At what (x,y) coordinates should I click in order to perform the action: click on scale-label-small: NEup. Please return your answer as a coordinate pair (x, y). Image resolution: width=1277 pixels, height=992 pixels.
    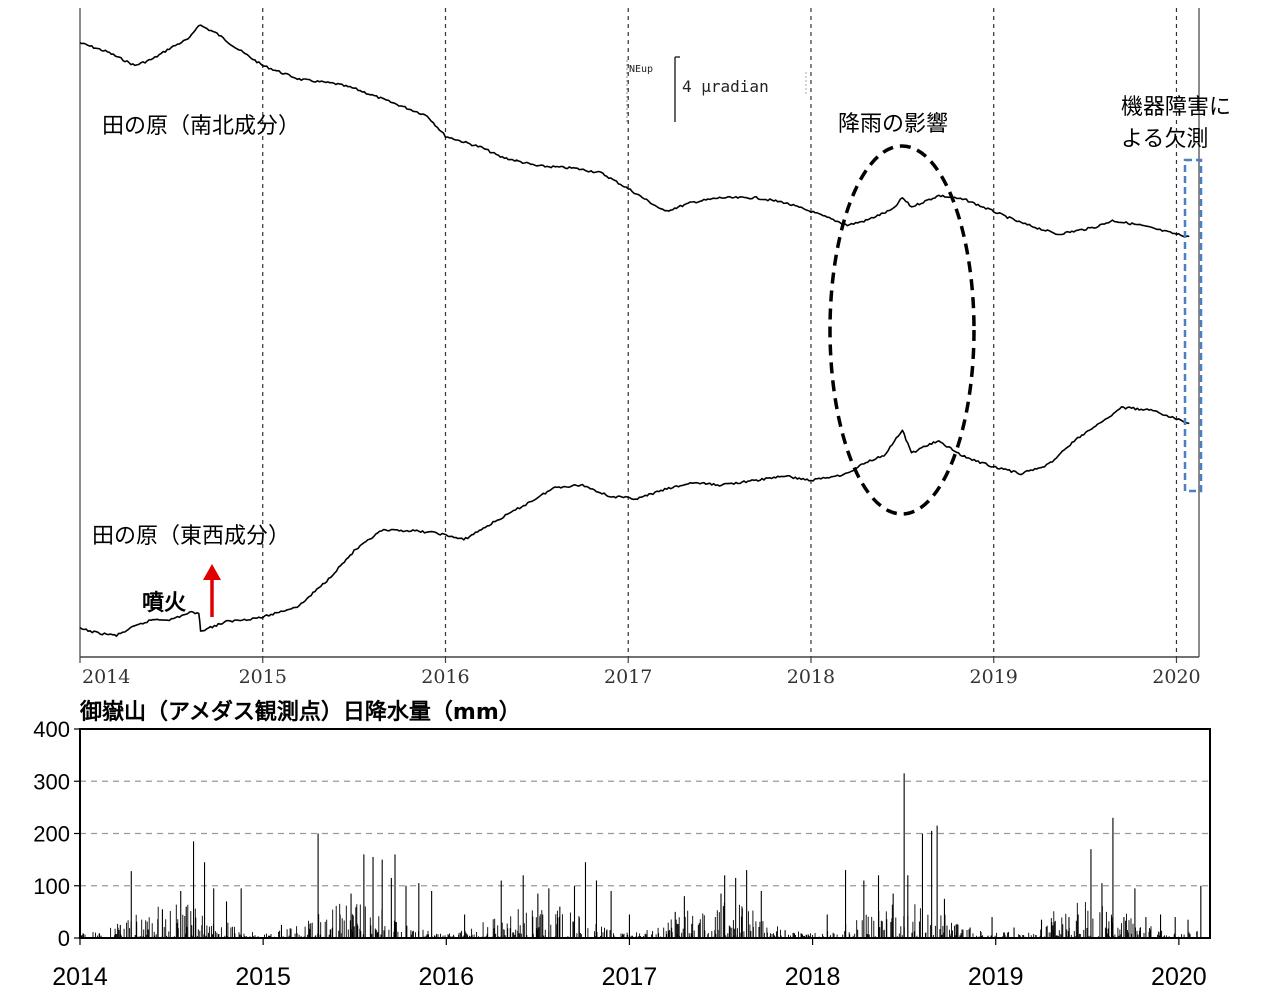
    Looking at the image, I should click on (641, 69).